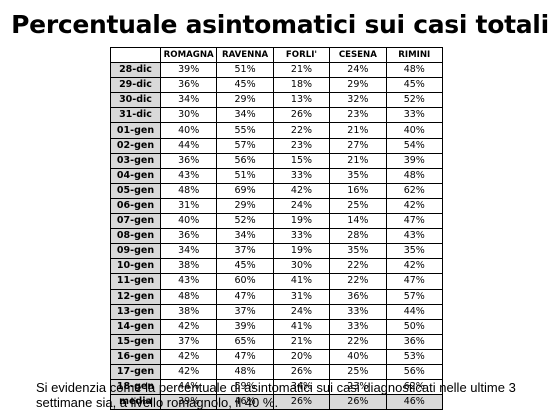 The image size is (560, 420). What do you see at coordinates (280, 24) in the screenshot?
I see `page-title: Percentuale asintomatici sui casi totali` at bounding box center [280, 24].